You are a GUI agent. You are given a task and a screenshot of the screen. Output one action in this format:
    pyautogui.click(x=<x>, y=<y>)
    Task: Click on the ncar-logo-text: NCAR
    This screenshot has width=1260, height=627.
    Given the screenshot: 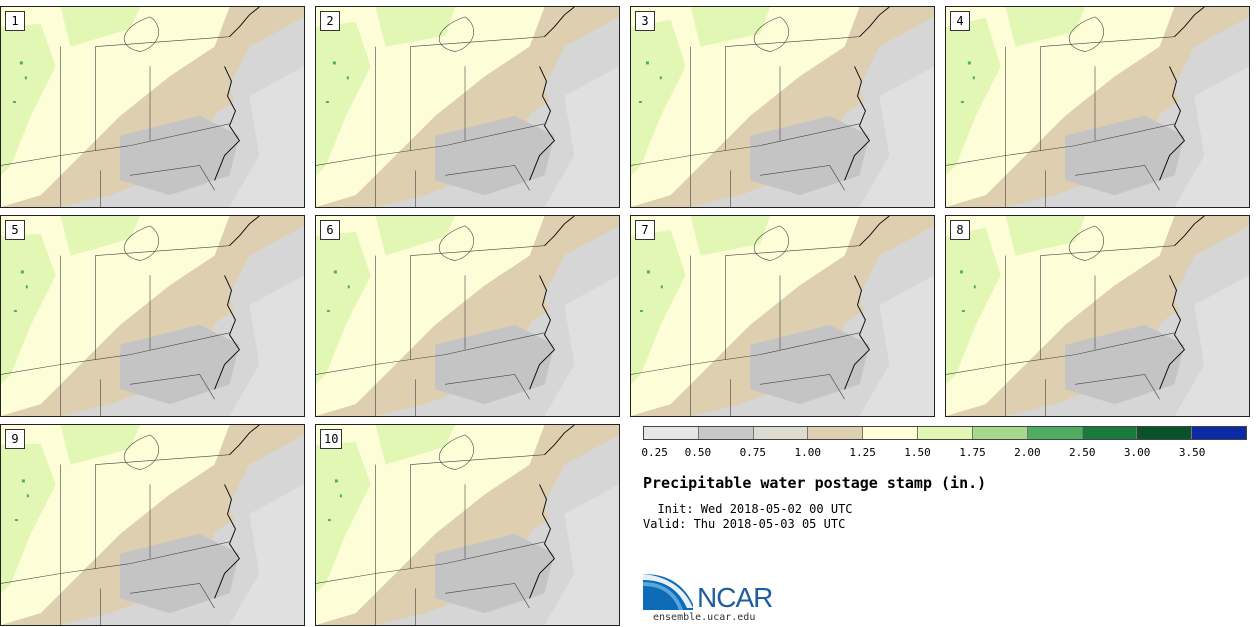 What is the action you would take?
    pyautogui.click(x=735, y=597)
    